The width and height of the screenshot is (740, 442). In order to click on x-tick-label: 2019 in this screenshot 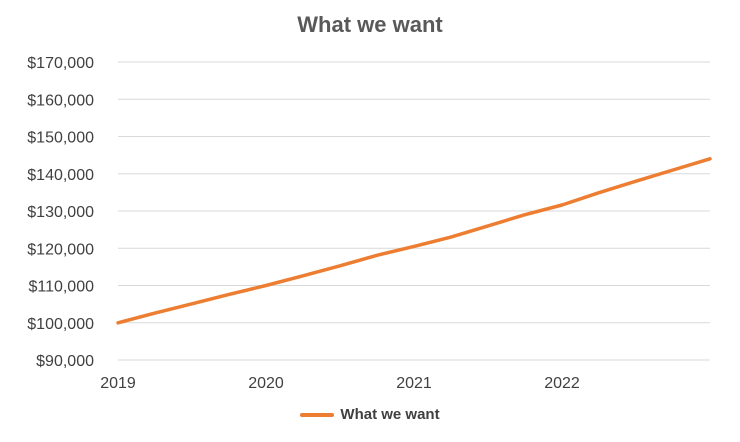, I will do `click(118, 383)`.